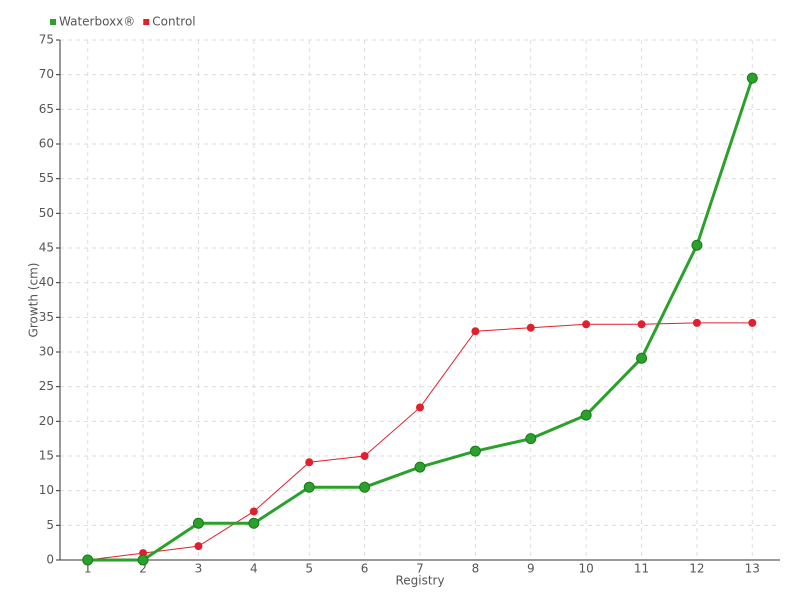 The image size is (800, 600). What do you see at coordinates (46, 213) in the screenshot?
I see `y-tick-label: 50` at bounding box center [46, 213].